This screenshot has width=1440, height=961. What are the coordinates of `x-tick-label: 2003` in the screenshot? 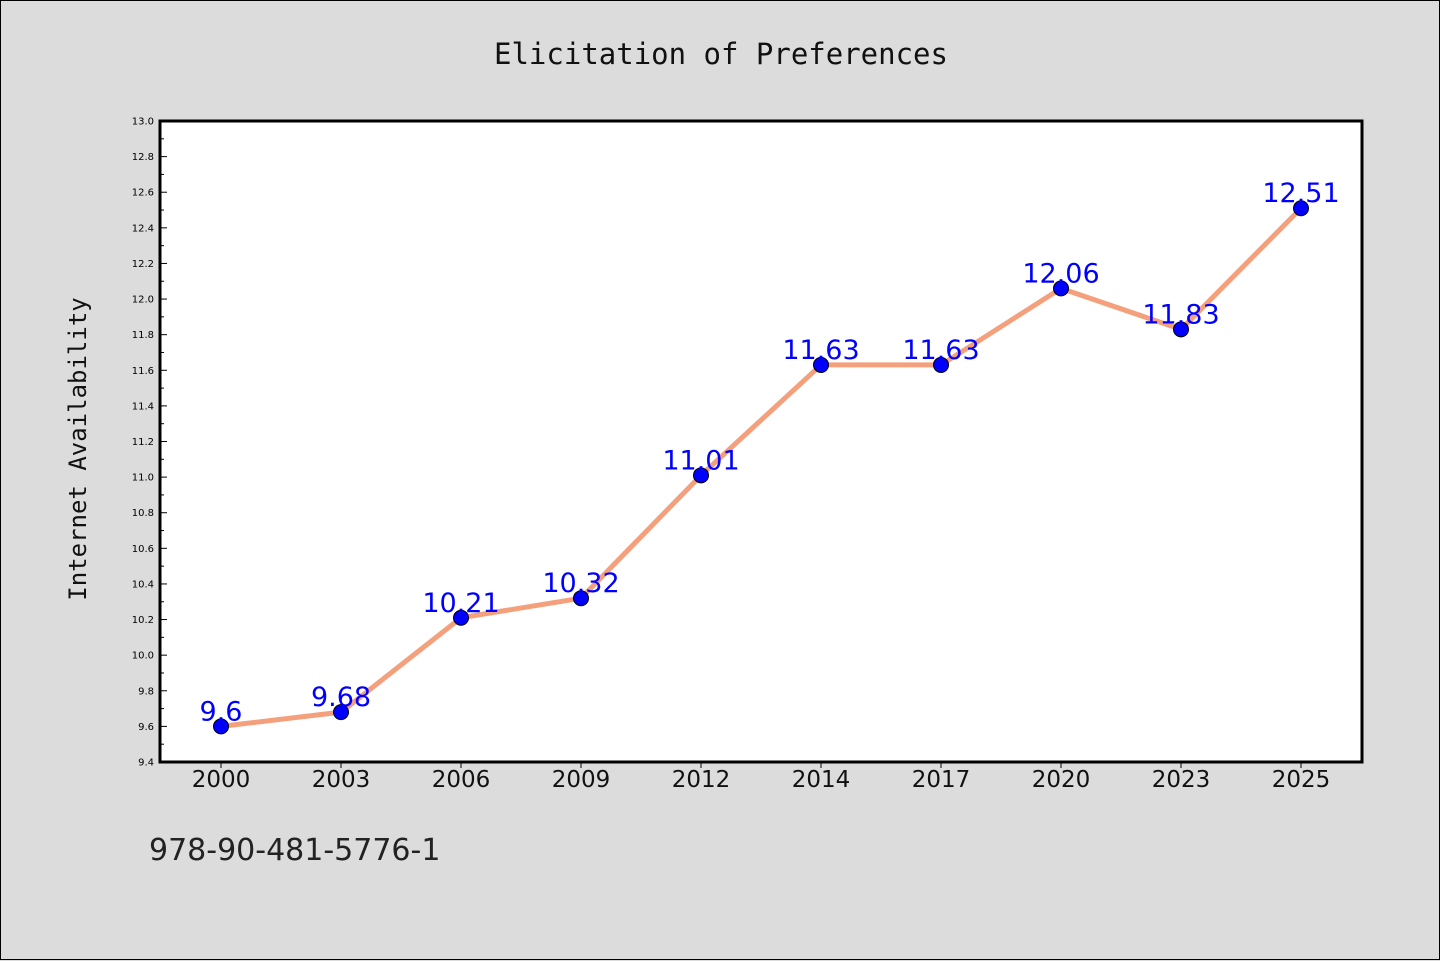 It's located at (341, 780).